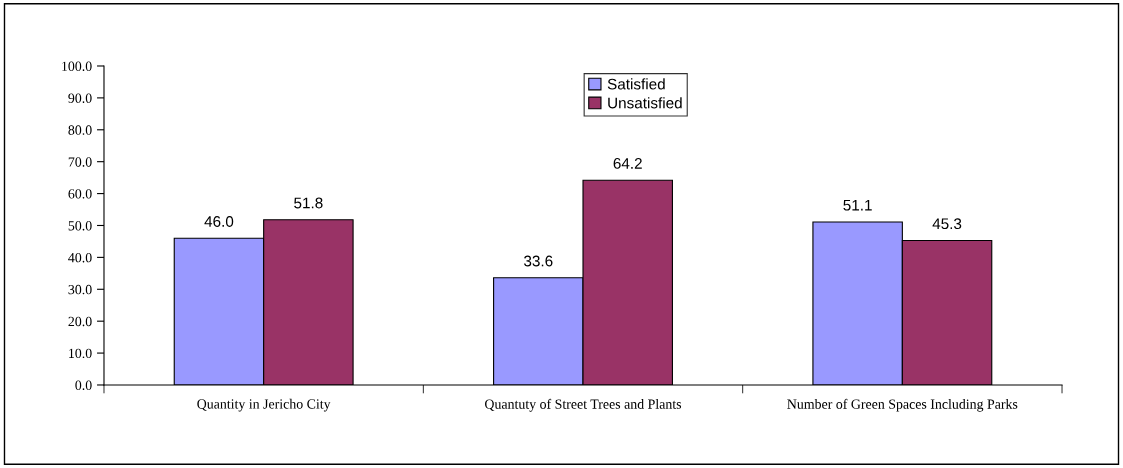 The image size is (1123, 468). I want to click on legend-label: Unsatisfied, so click(645, 103).